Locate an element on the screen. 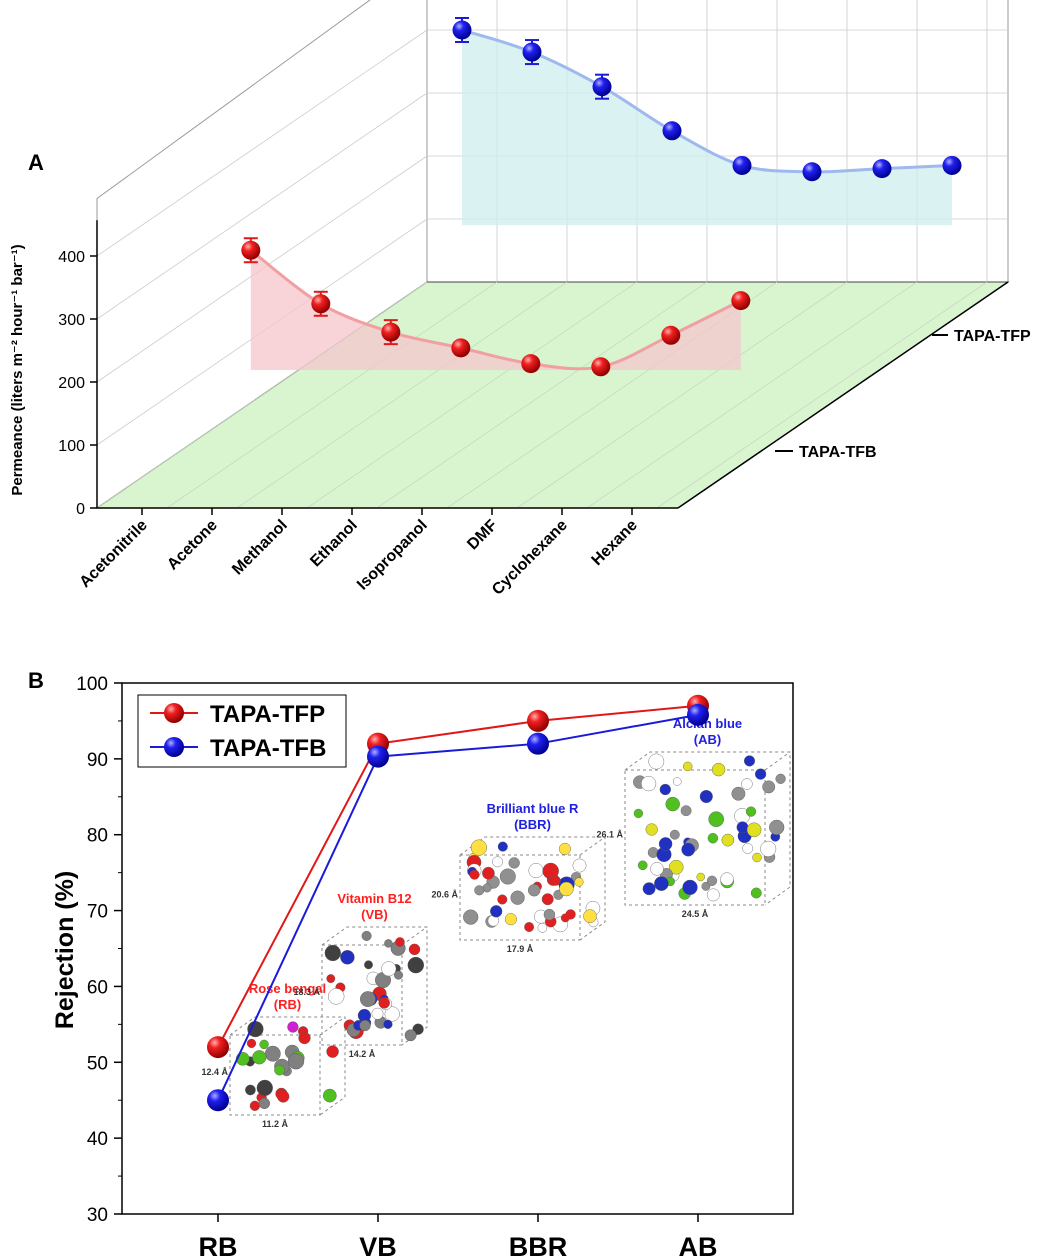 Image resolution: width=1050 pixels, height=1259 pixels. molecule-abbr-rb: (RB) is located at coordinates (287, 1004).